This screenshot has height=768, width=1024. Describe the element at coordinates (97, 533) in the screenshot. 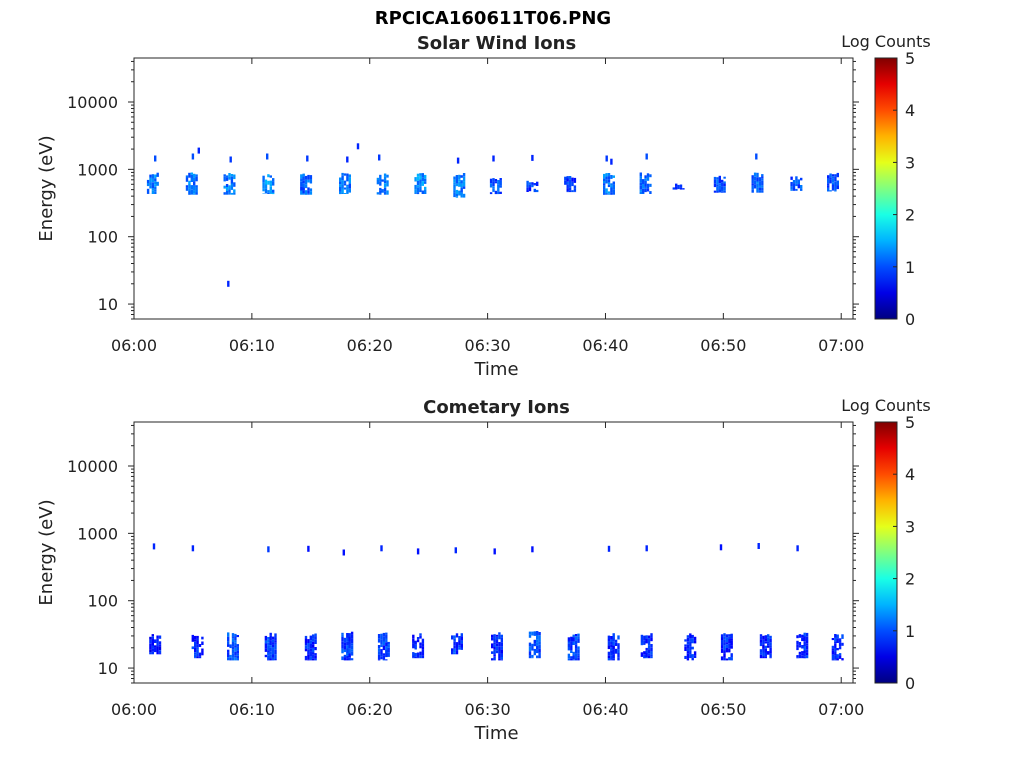

I see `y-tick-label-2-3: 1000` at that location.